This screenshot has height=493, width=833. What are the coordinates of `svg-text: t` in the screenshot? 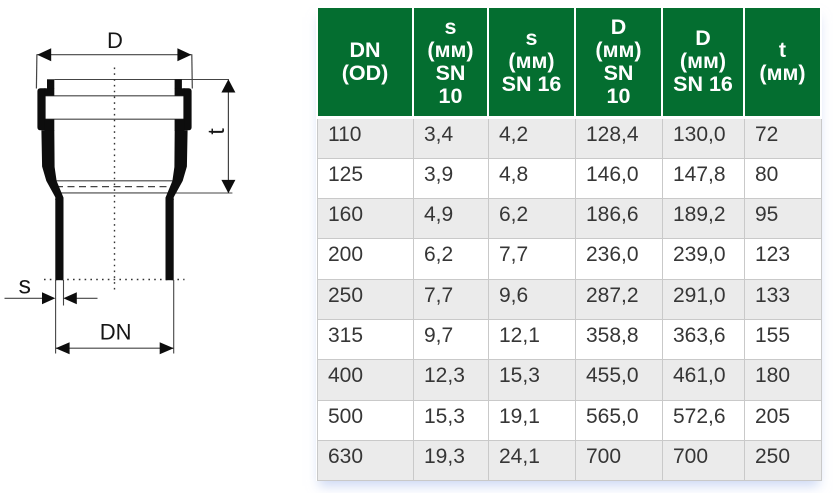 It's located at (216, 131).